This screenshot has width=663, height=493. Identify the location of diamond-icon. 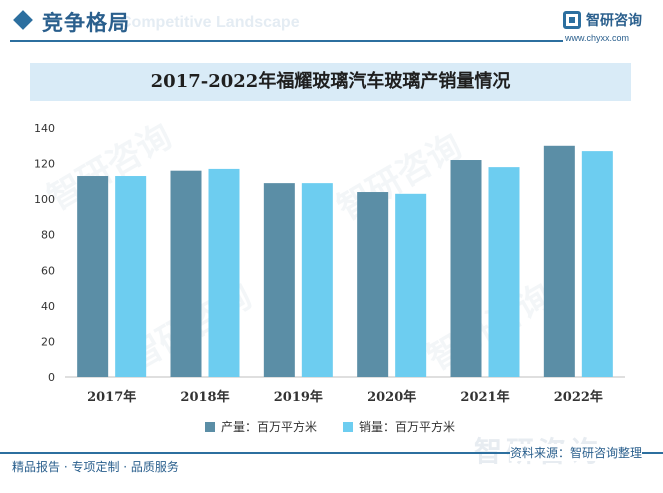
(23, 20).